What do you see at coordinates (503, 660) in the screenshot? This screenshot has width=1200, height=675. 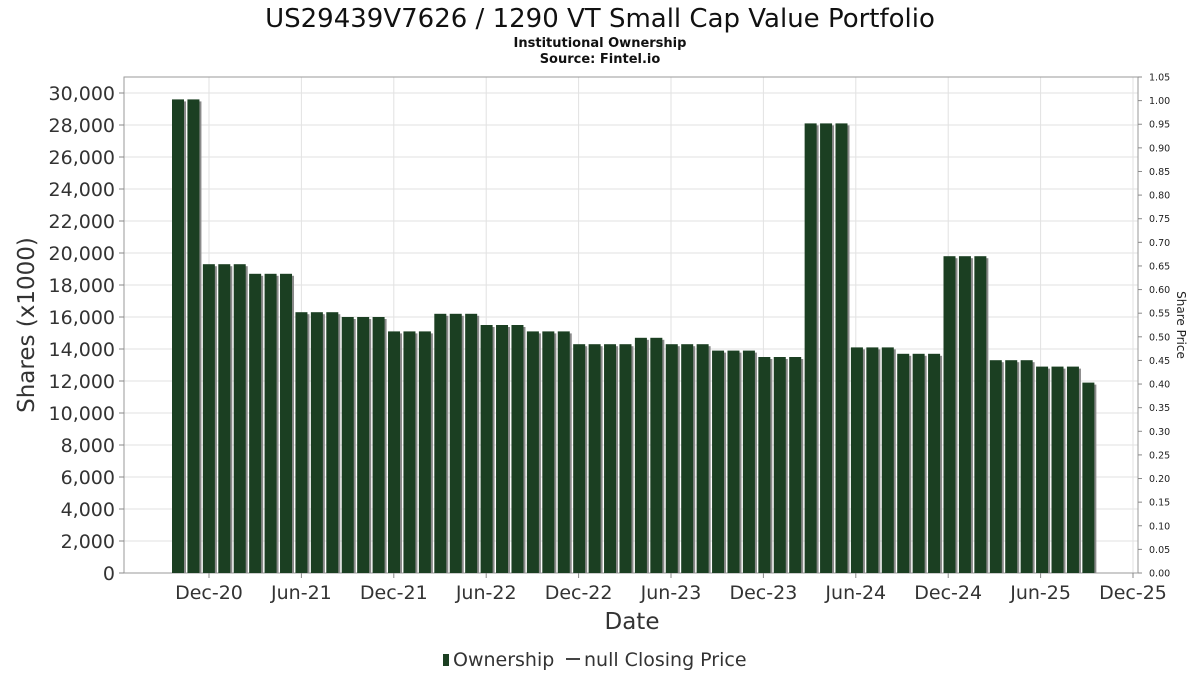 I see `legend-ownership-label: Ownership` at bounding box center [503, 660].